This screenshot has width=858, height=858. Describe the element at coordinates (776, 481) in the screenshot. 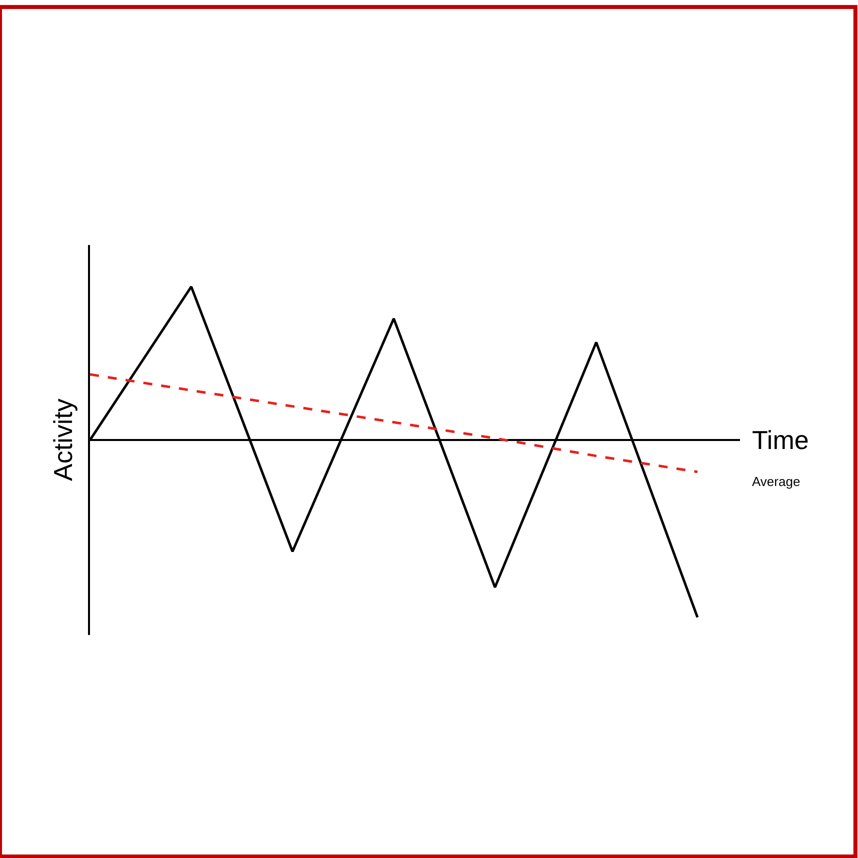

I see `text: Average` at that location.